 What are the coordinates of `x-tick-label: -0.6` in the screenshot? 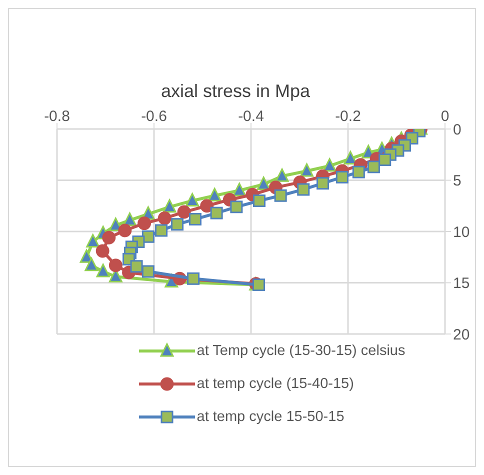 It's located at (154, 116).